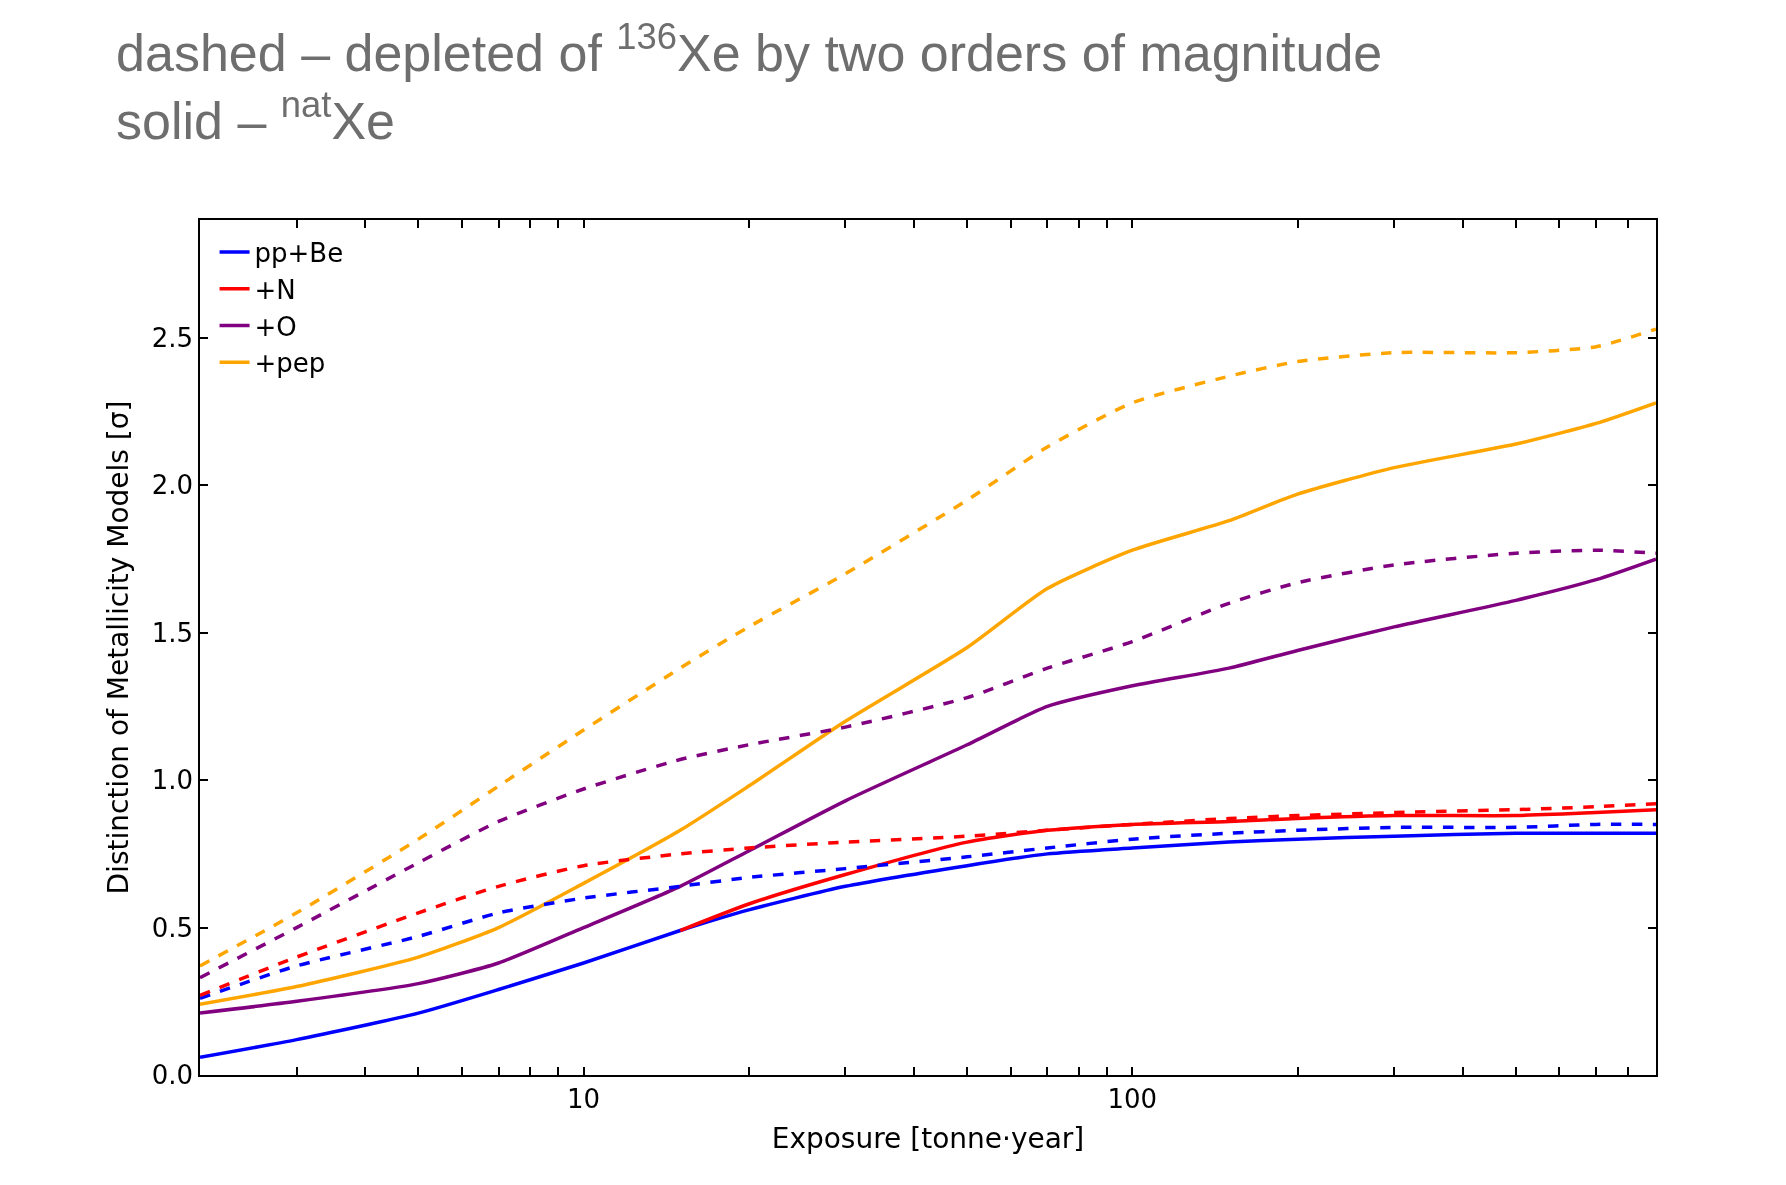 This screenshot has width=1786, height=1185. I want to click on x-tick-label: 100, so click(1132, 1098).